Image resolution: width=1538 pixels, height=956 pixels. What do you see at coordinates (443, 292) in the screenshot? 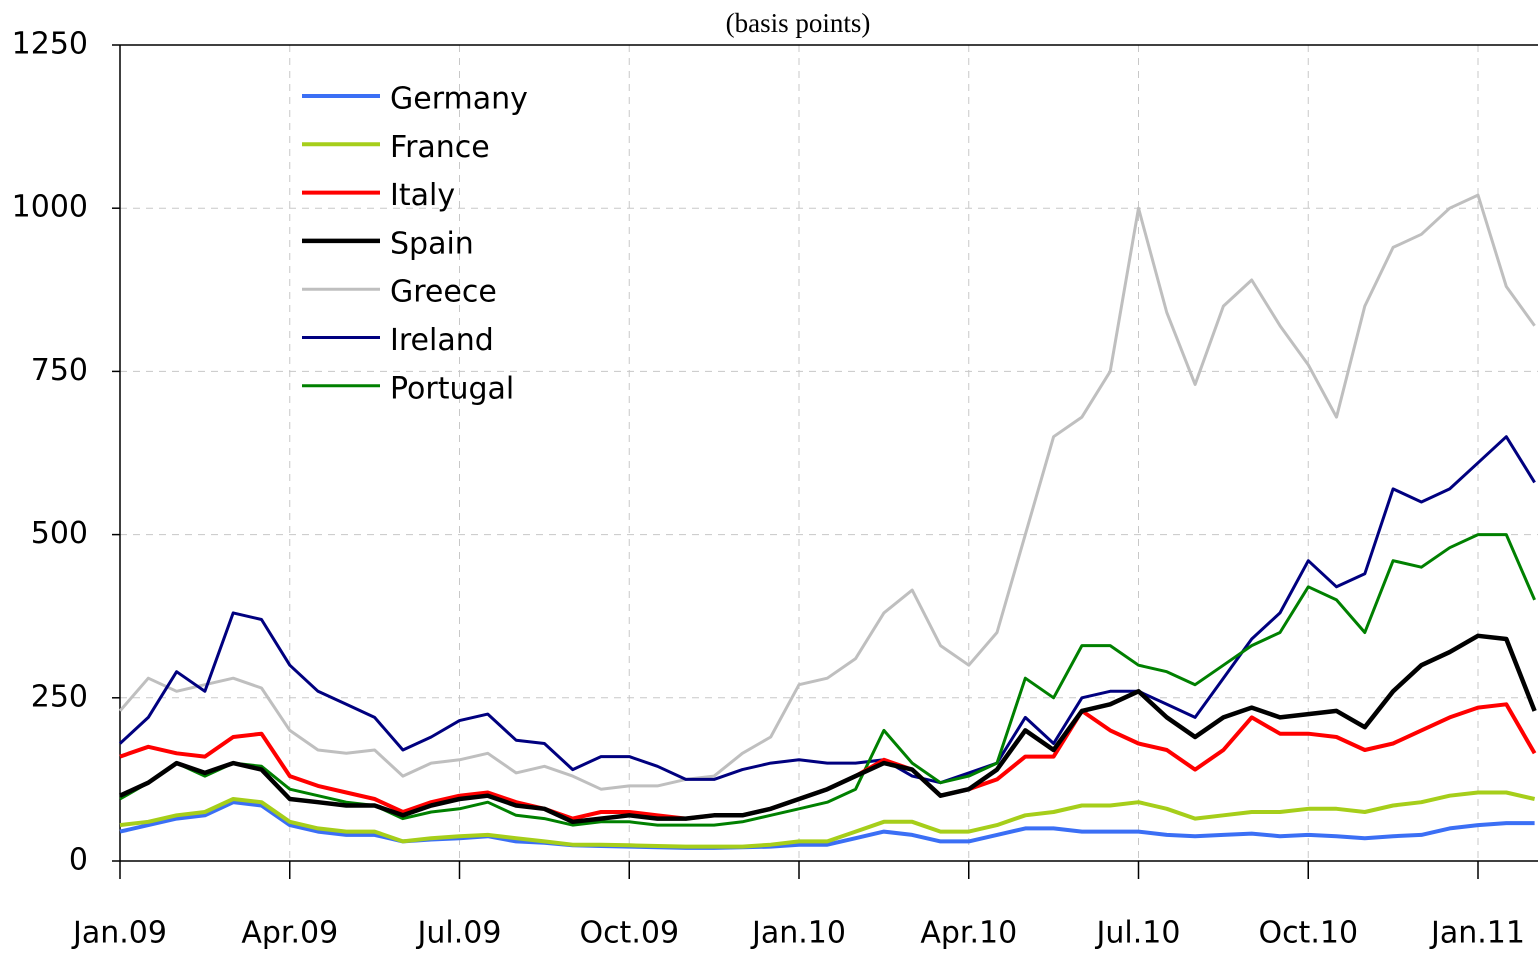
I see `legend-label: Greece` at bounding box center [443, 292].